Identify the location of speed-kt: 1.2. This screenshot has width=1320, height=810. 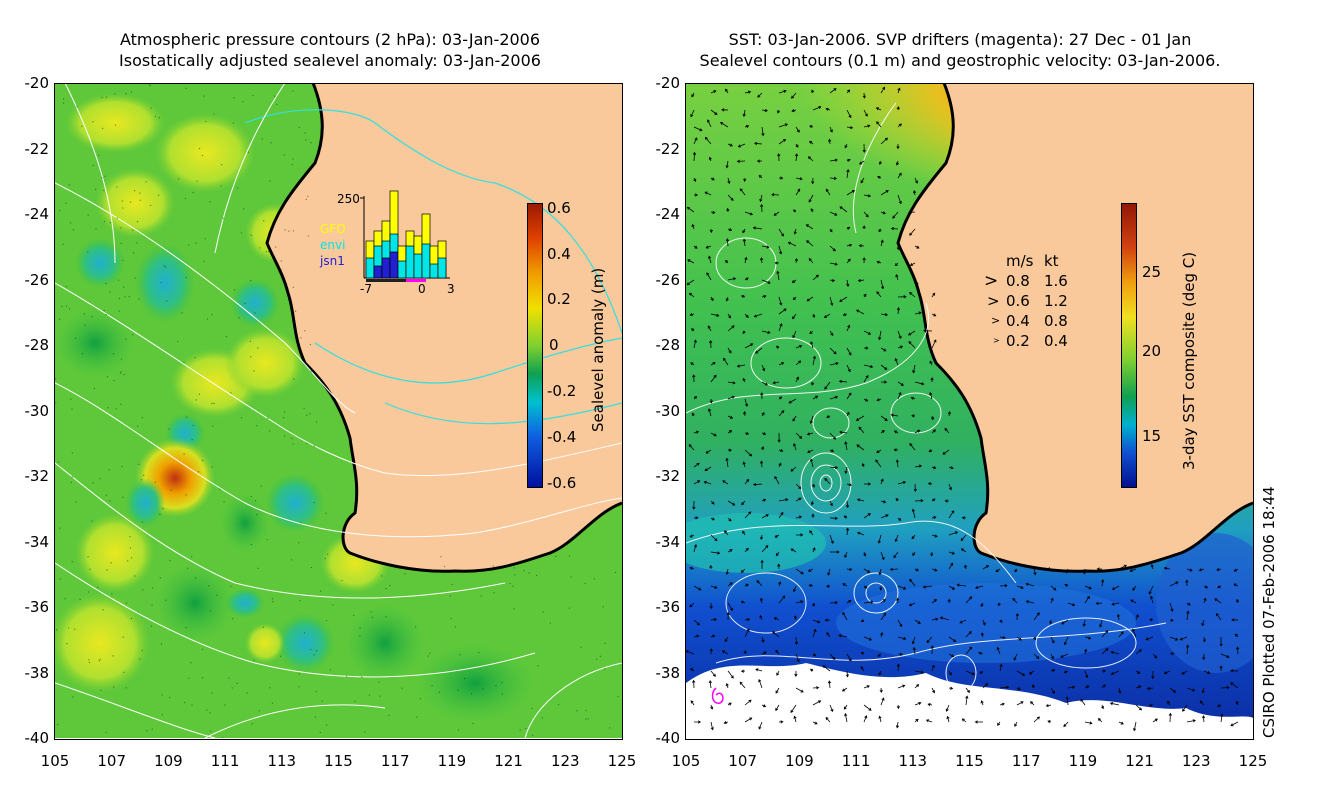
(1056, 301).